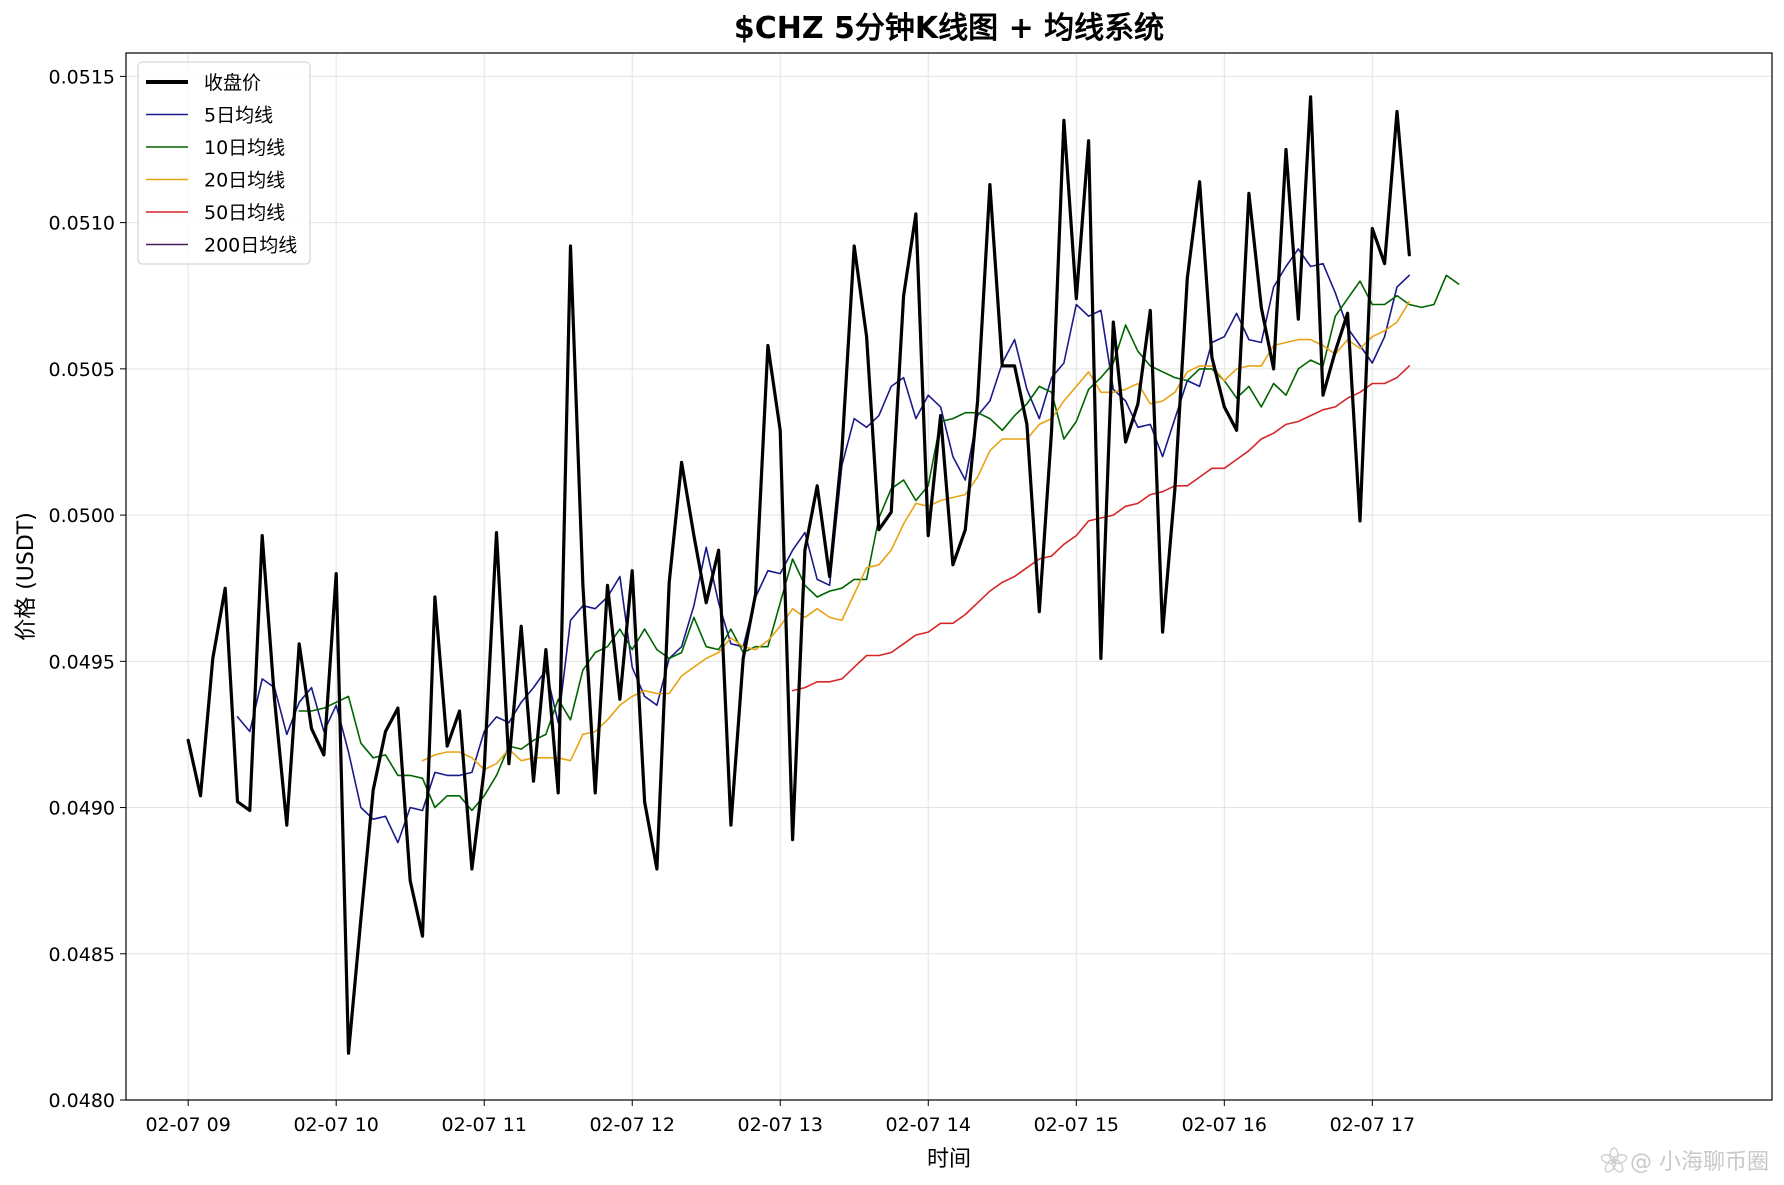  Describe the element at coordinates (244, 213) in the screenshot. I see `legend-label: 50日均线` at that location.